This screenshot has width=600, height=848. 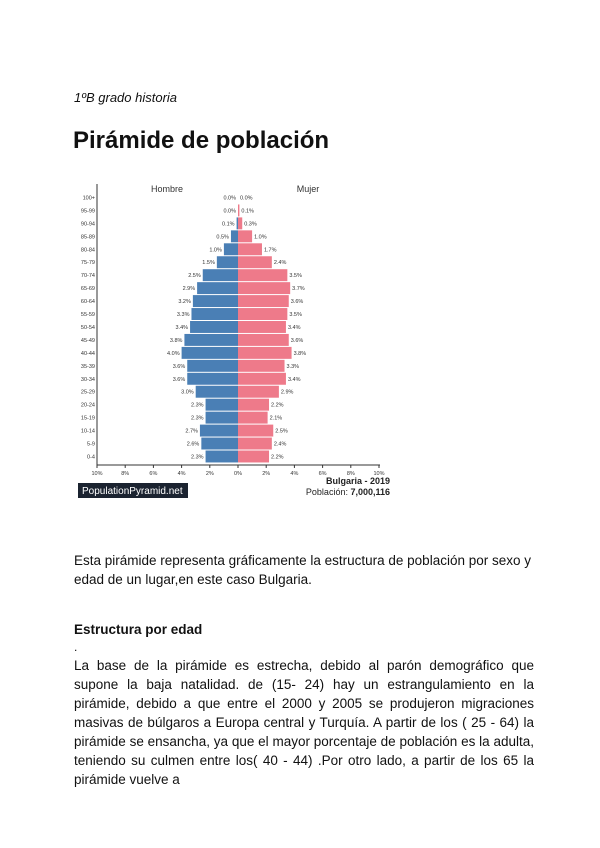 What do you see at coordinates (247, 211) in the screenshot?
I see `data-label-female: 0.1%` at bounding box center [247, 211].